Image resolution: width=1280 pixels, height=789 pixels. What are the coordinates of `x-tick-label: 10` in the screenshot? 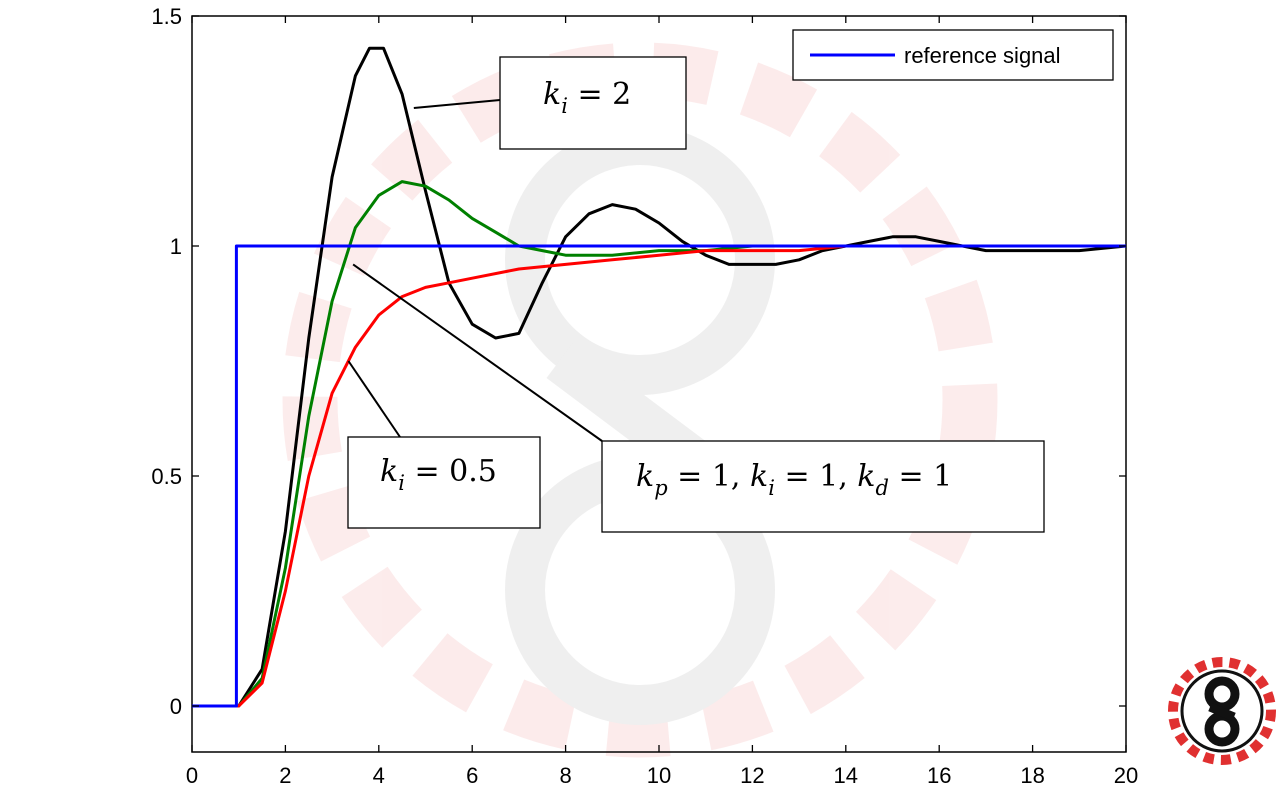 It's located at (659, 775).